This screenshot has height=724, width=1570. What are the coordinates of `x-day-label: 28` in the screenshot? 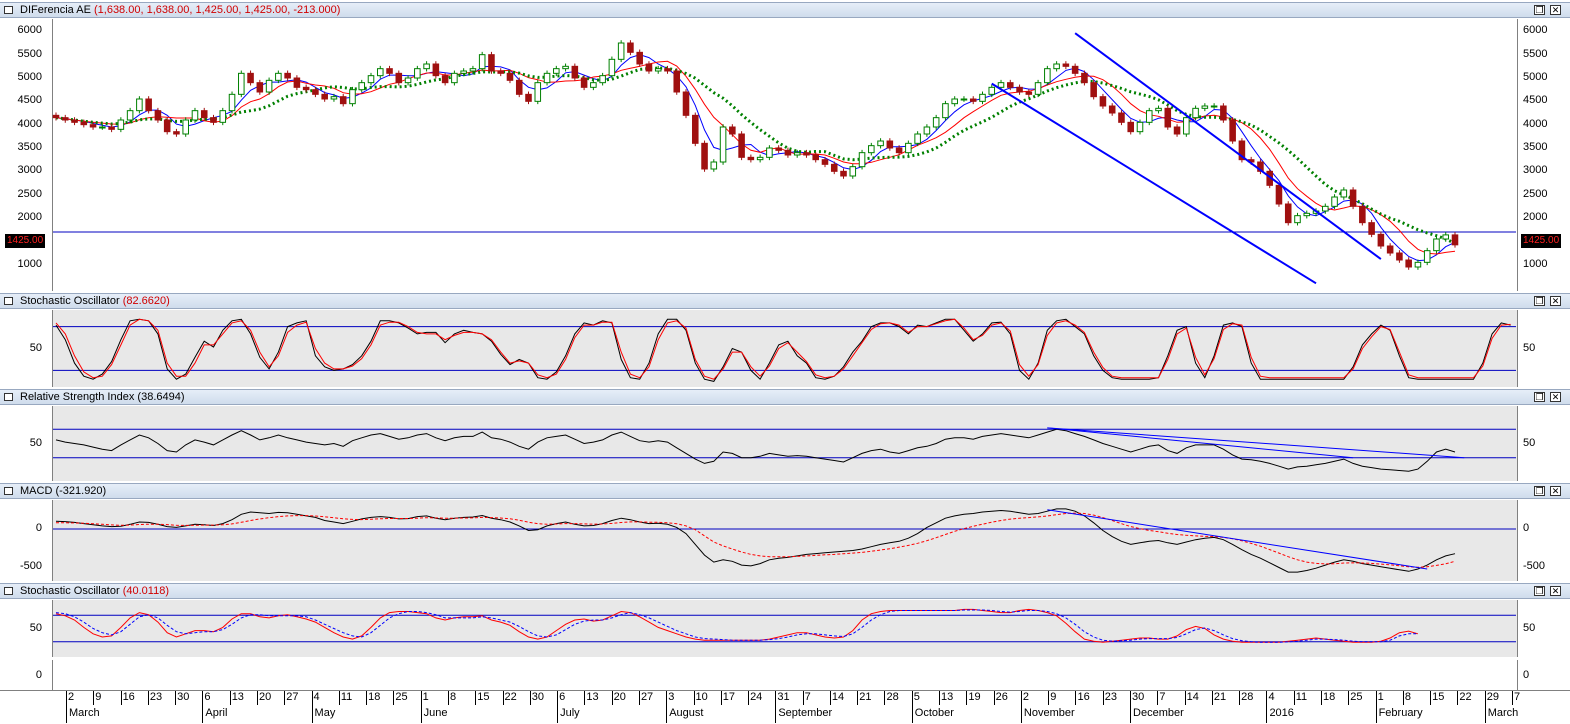 It's located at (892, 697).